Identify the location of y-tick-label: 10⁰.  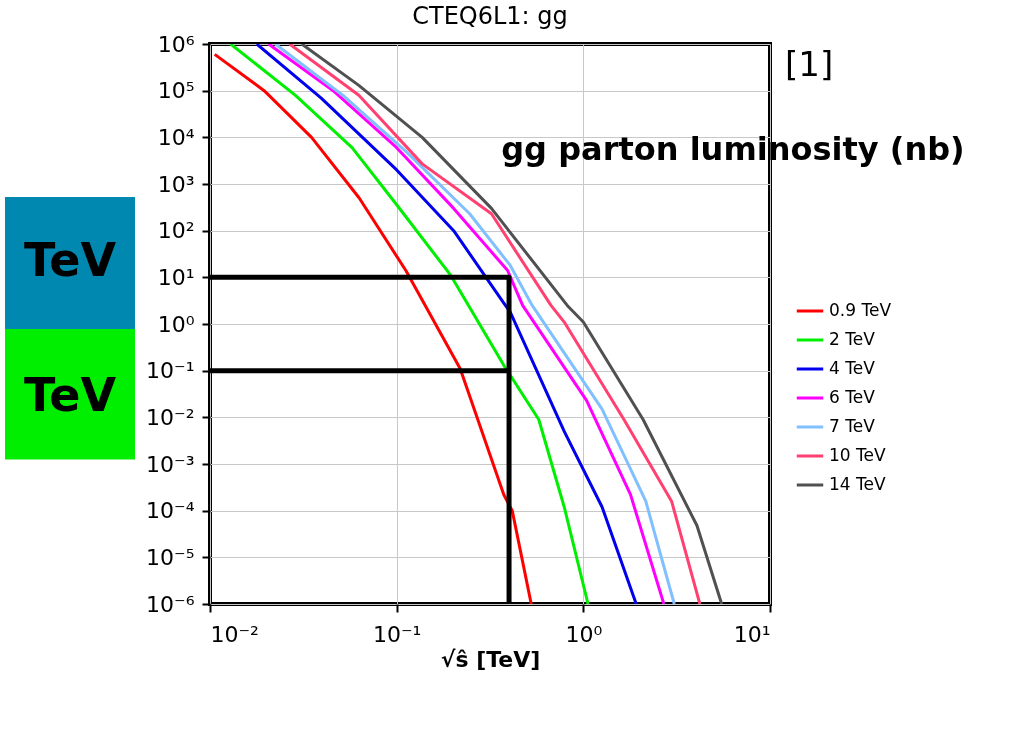
(176, 324).